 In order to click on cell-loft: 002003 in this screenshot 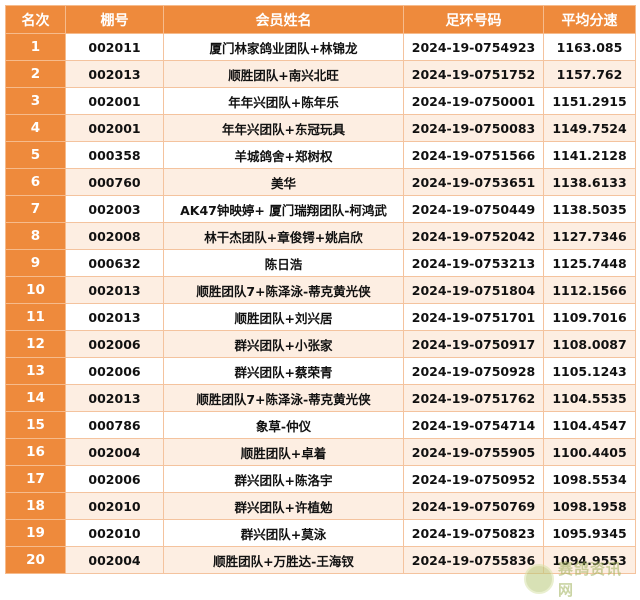, I will do `click(114, 209)`.